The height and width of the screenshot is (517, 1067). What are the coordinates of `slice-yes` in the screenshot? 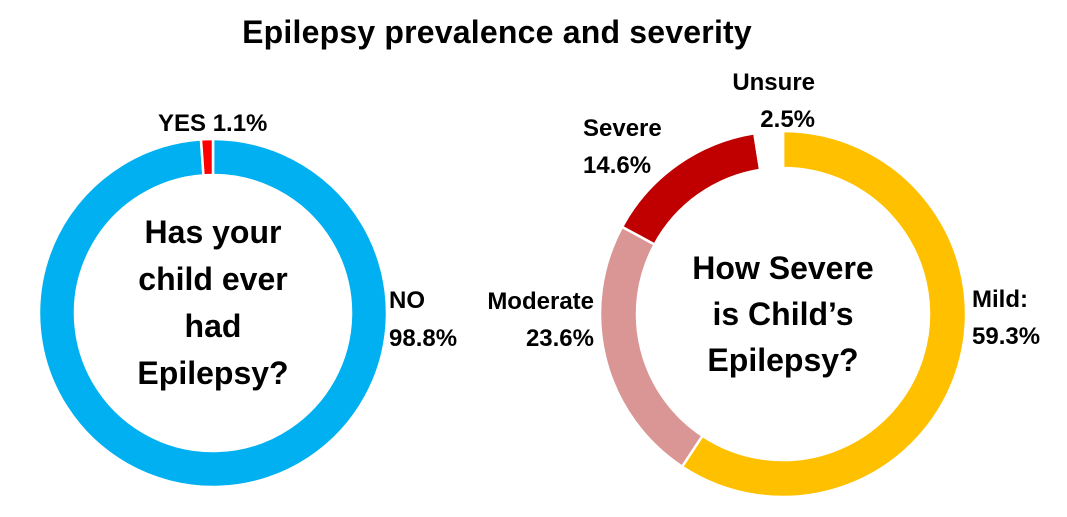 It's located at (207, 157).